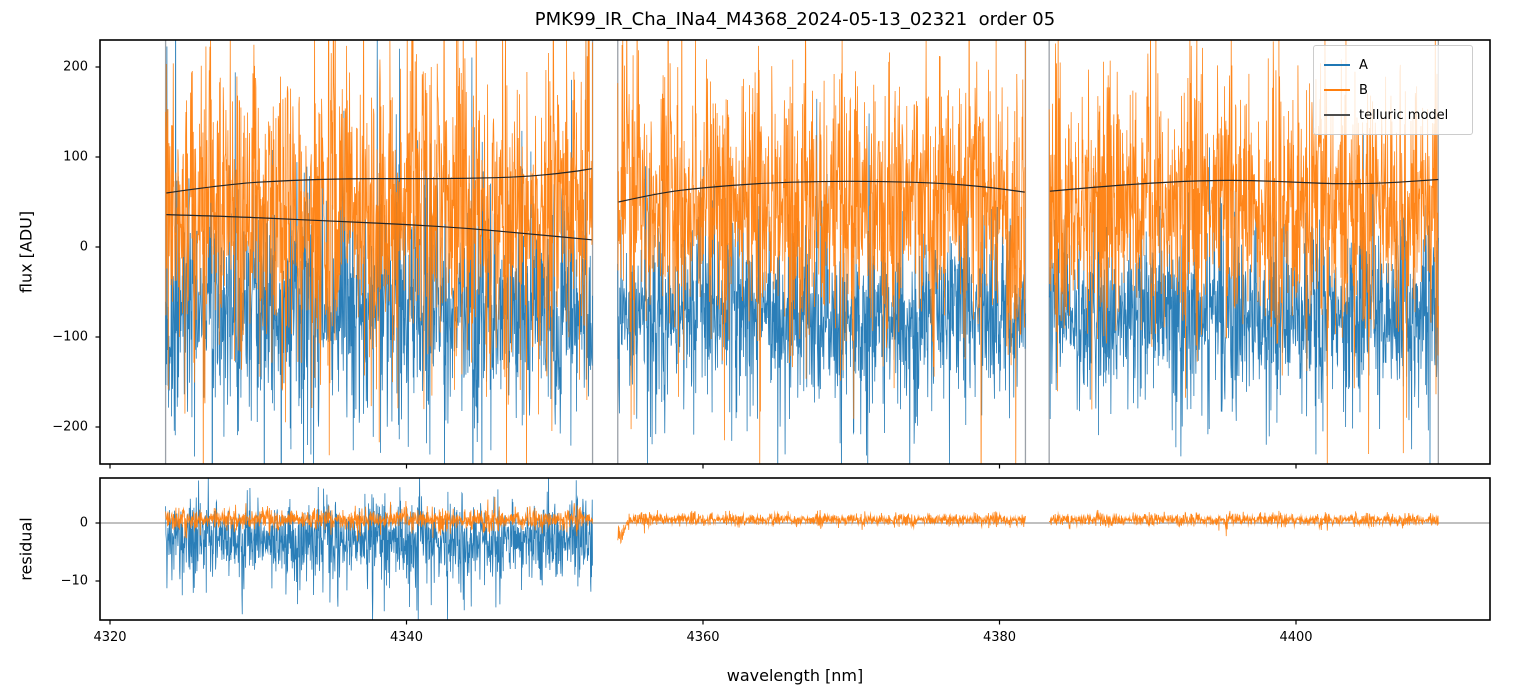 The width and height of the screenshot is (1513, 696). I want to click on legend: A B telluric model, so click(1393, 90).